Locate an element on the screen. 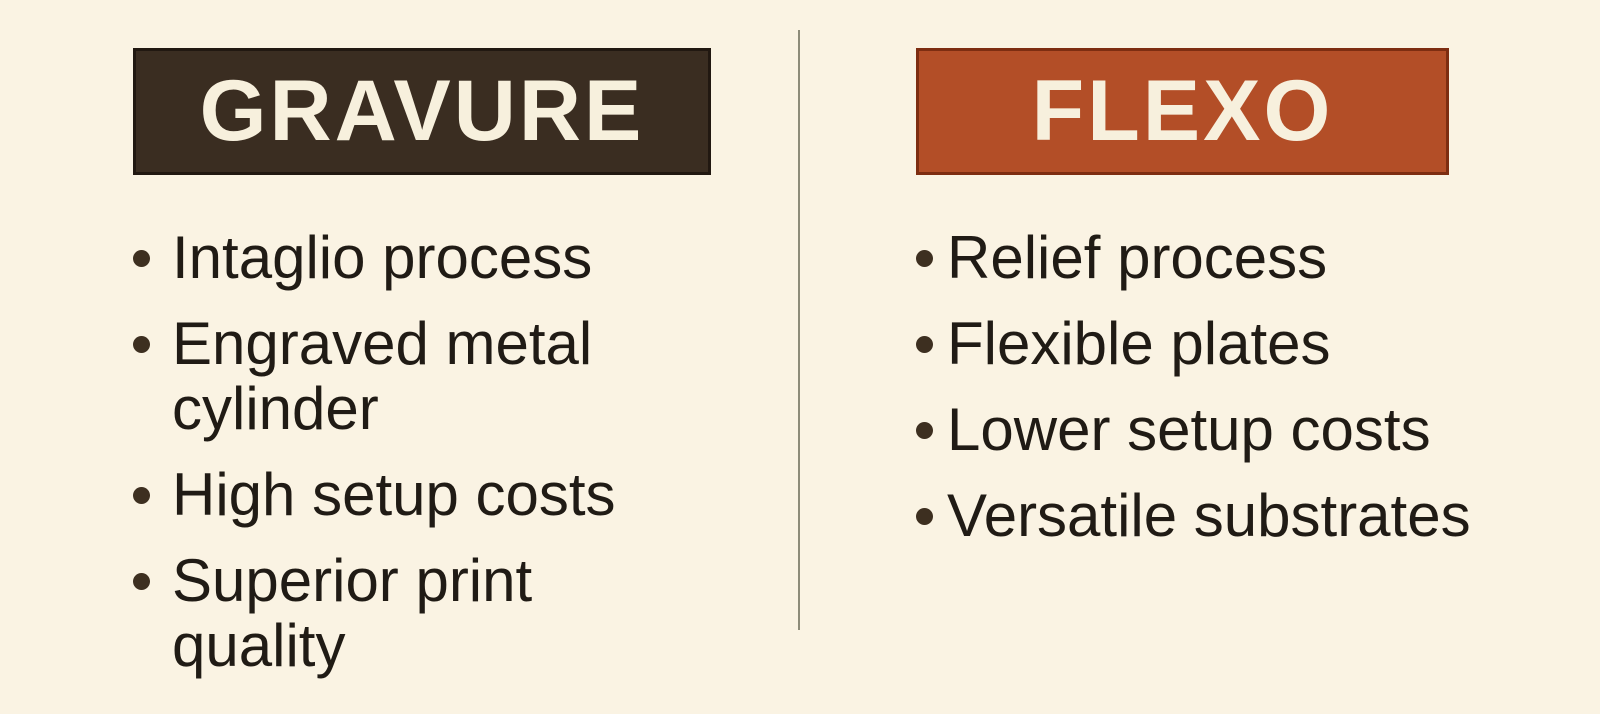  bullet-text: Superior print quality is located at coordinates (352, 613).